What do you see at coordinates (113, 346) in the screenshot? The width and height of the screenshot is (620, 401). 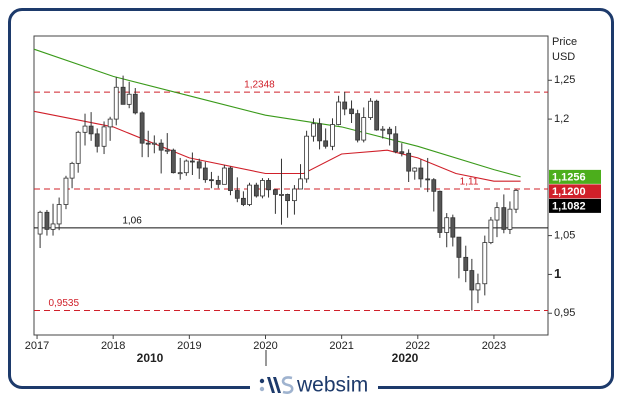 I see `x-tick-label: 2018` at bounding box center [113, 346].